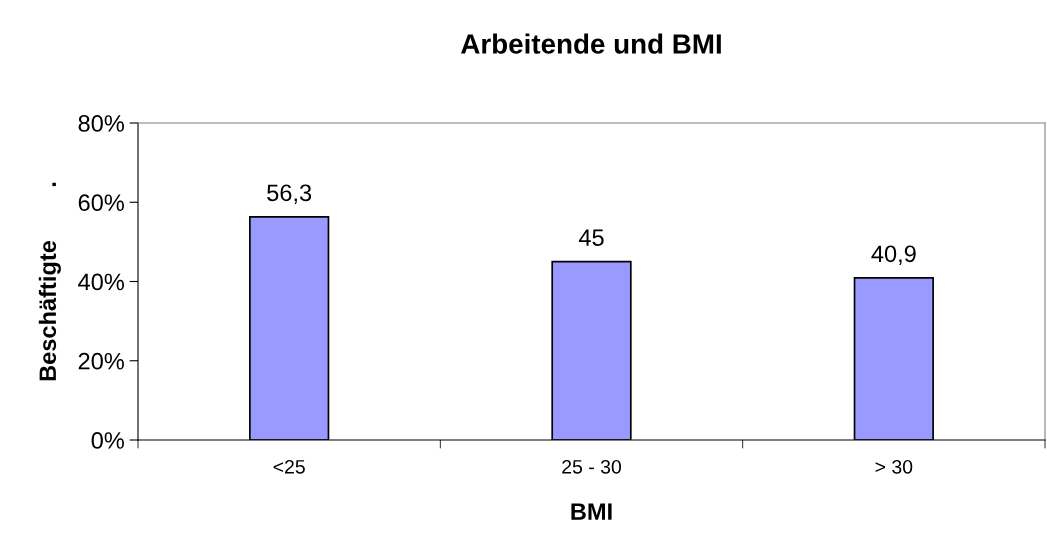 The width and height of the screenshot is (1047, 542). I want to click on y-tick-label: 0%, so click(107, 440).